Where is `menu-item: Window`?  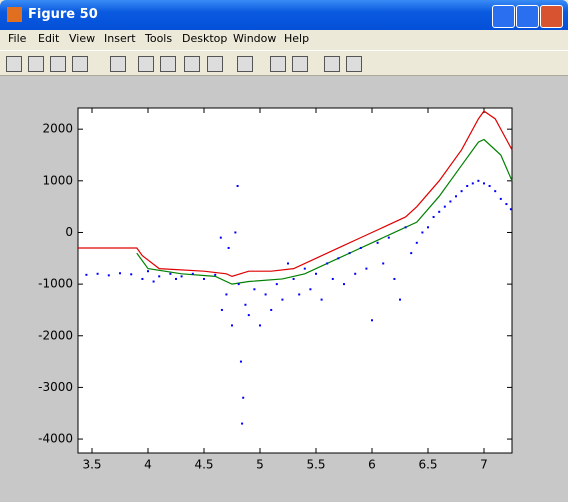
menu-item: Window is located at coordinates (255, 38).